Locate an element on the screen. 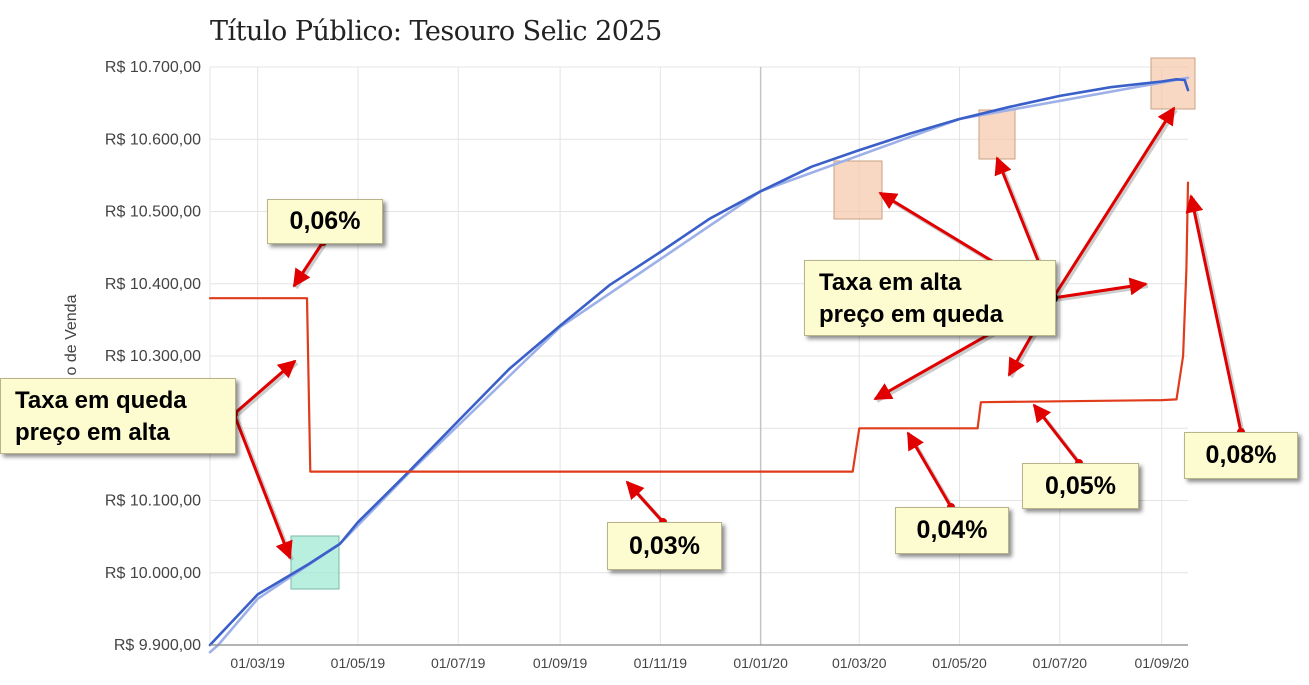 The width and height of the screenshot is (1309, 685). x-tick-label: 01/03/20 is located at coordinates (859, 663).